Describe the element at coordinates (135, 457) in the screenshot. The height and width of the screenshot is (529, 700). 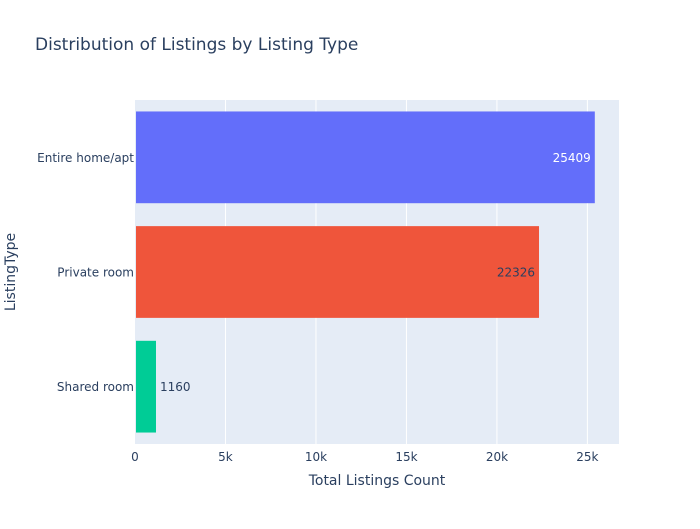
I see `x-tick-label: 0` at that location.